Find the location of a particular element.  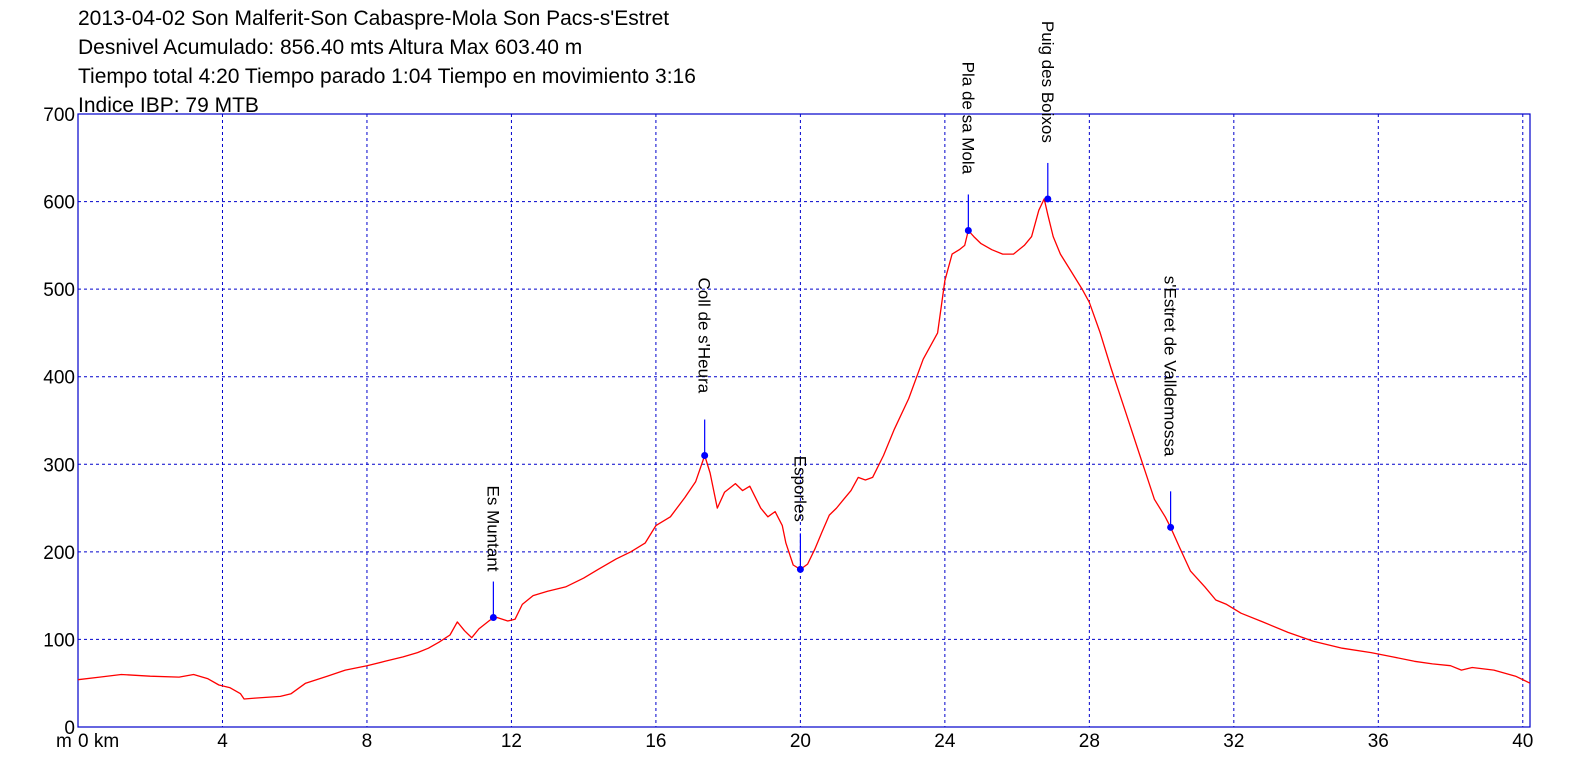

x-tick-label: 24 is located at coordinates (945, 741).